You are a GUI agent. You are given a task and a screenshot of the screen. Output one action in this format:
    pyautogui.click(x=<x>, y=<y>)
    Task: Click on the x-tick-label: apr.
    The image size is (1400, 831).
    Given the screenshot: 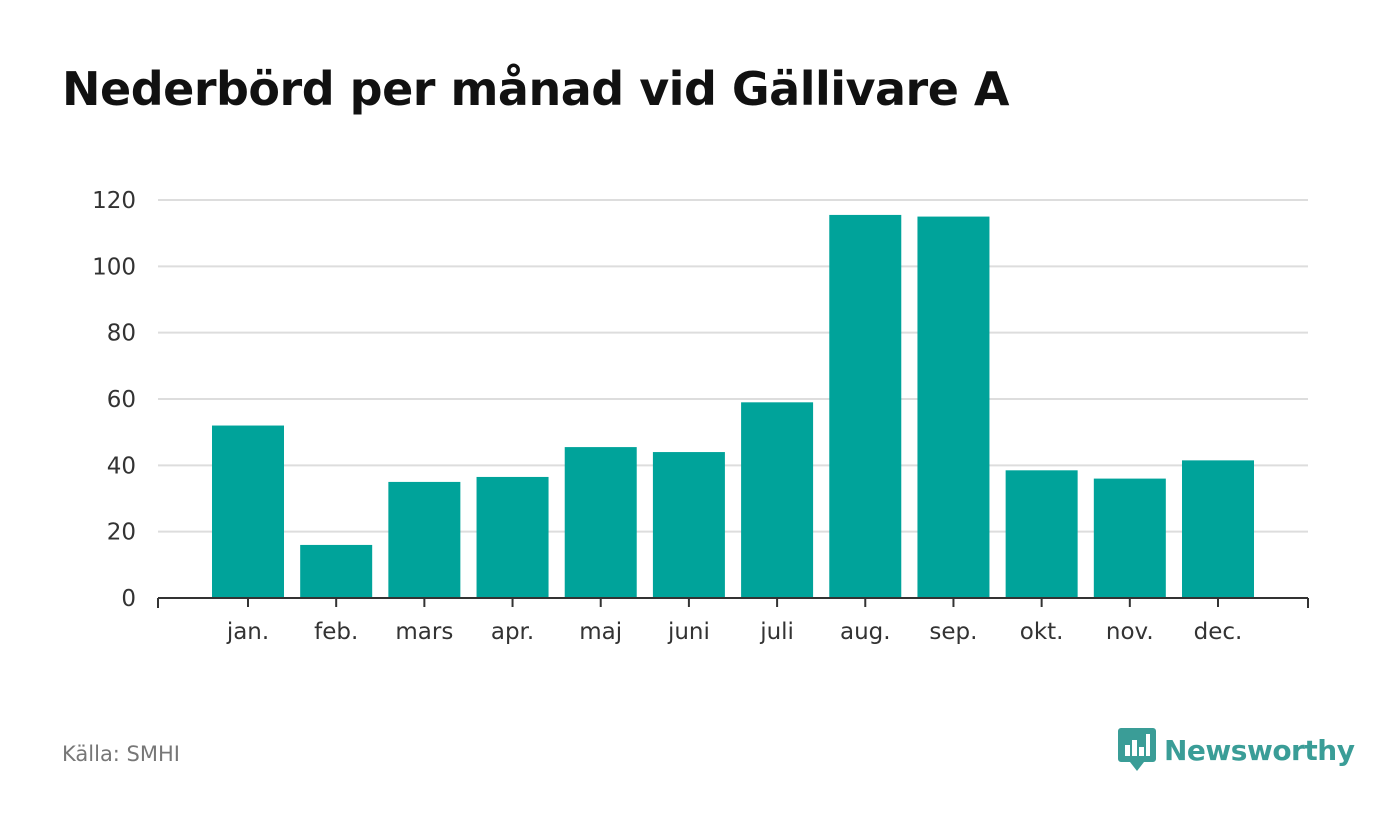 What is the action you would take?
    pyautogui.click(x=512, y=632)
    